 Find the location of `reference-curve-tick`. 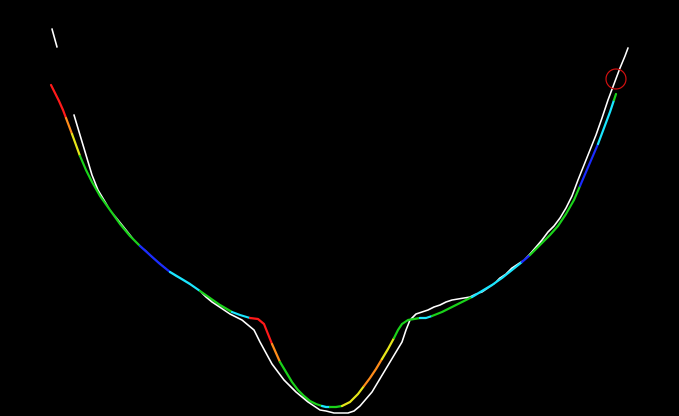

reference-curve-tick is located at coordinates (54, 38).